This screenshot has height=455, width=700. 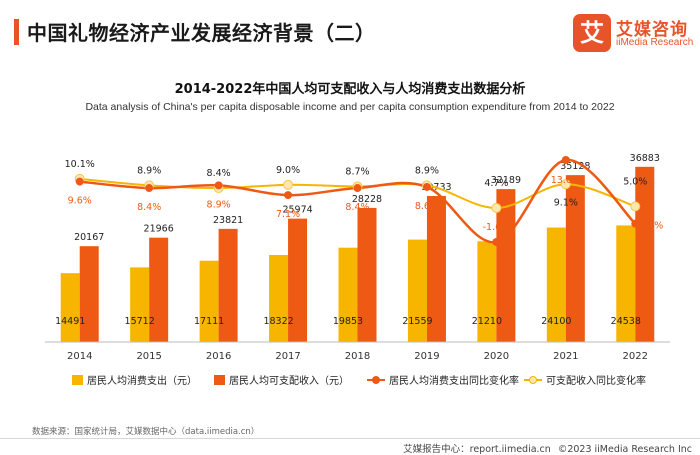 What do you see at coordinates (218, 185) in the screenshot?
I see `point-spend-rate-2016` at bounding box center [218, 185].